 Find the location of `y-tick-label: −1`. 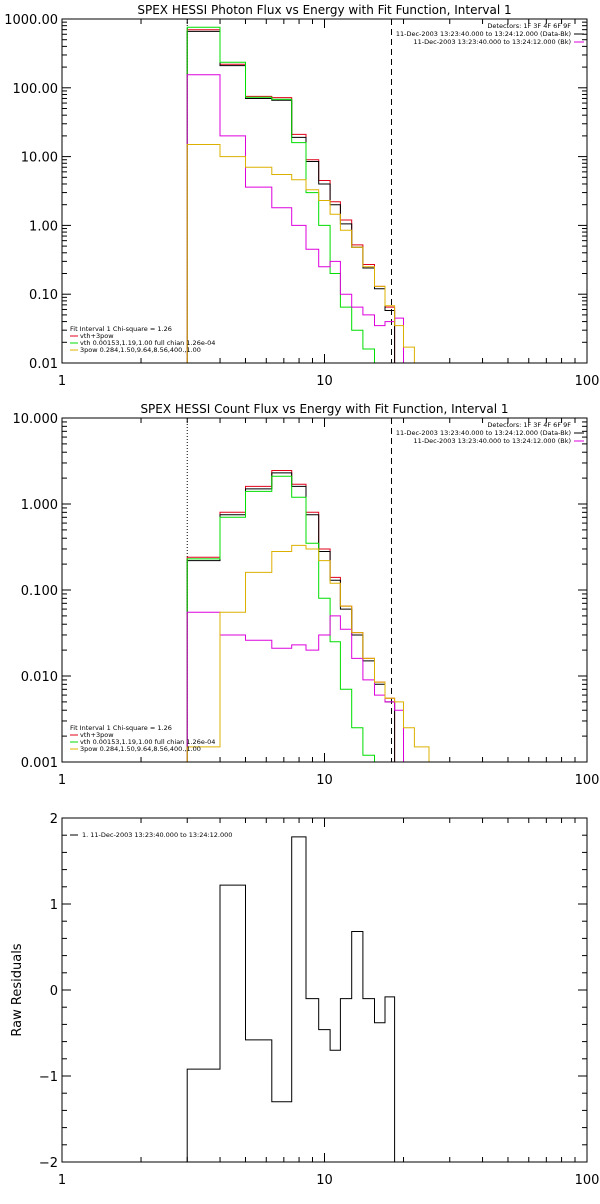

y-tick-label: −1 is located at coordinates (48, 1077).